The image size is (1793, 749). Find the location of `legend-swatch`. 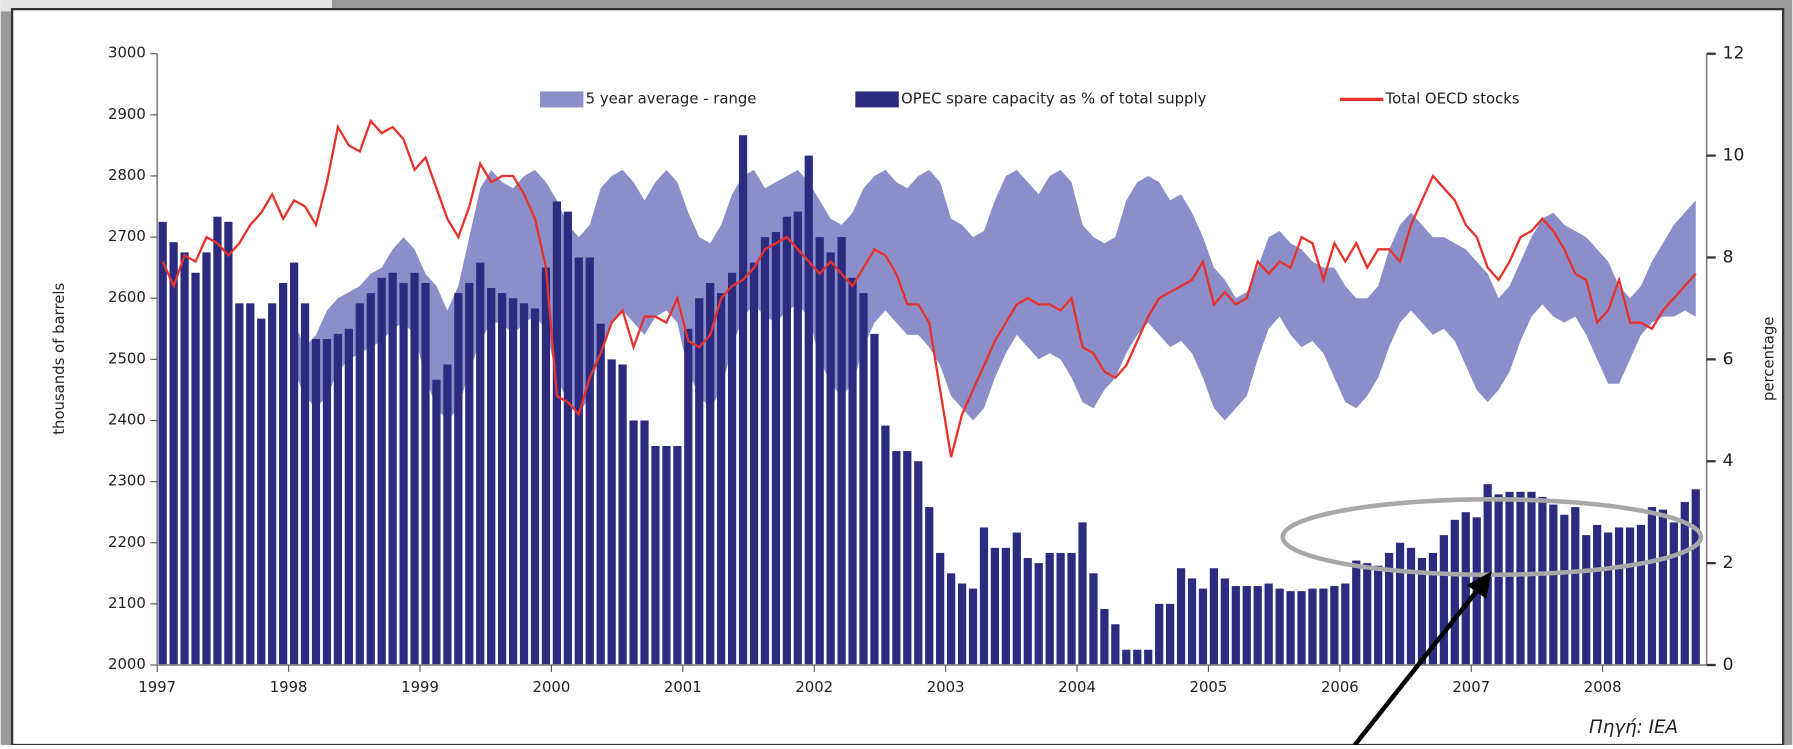

legend-swatch is located at coordinates (561, 99).